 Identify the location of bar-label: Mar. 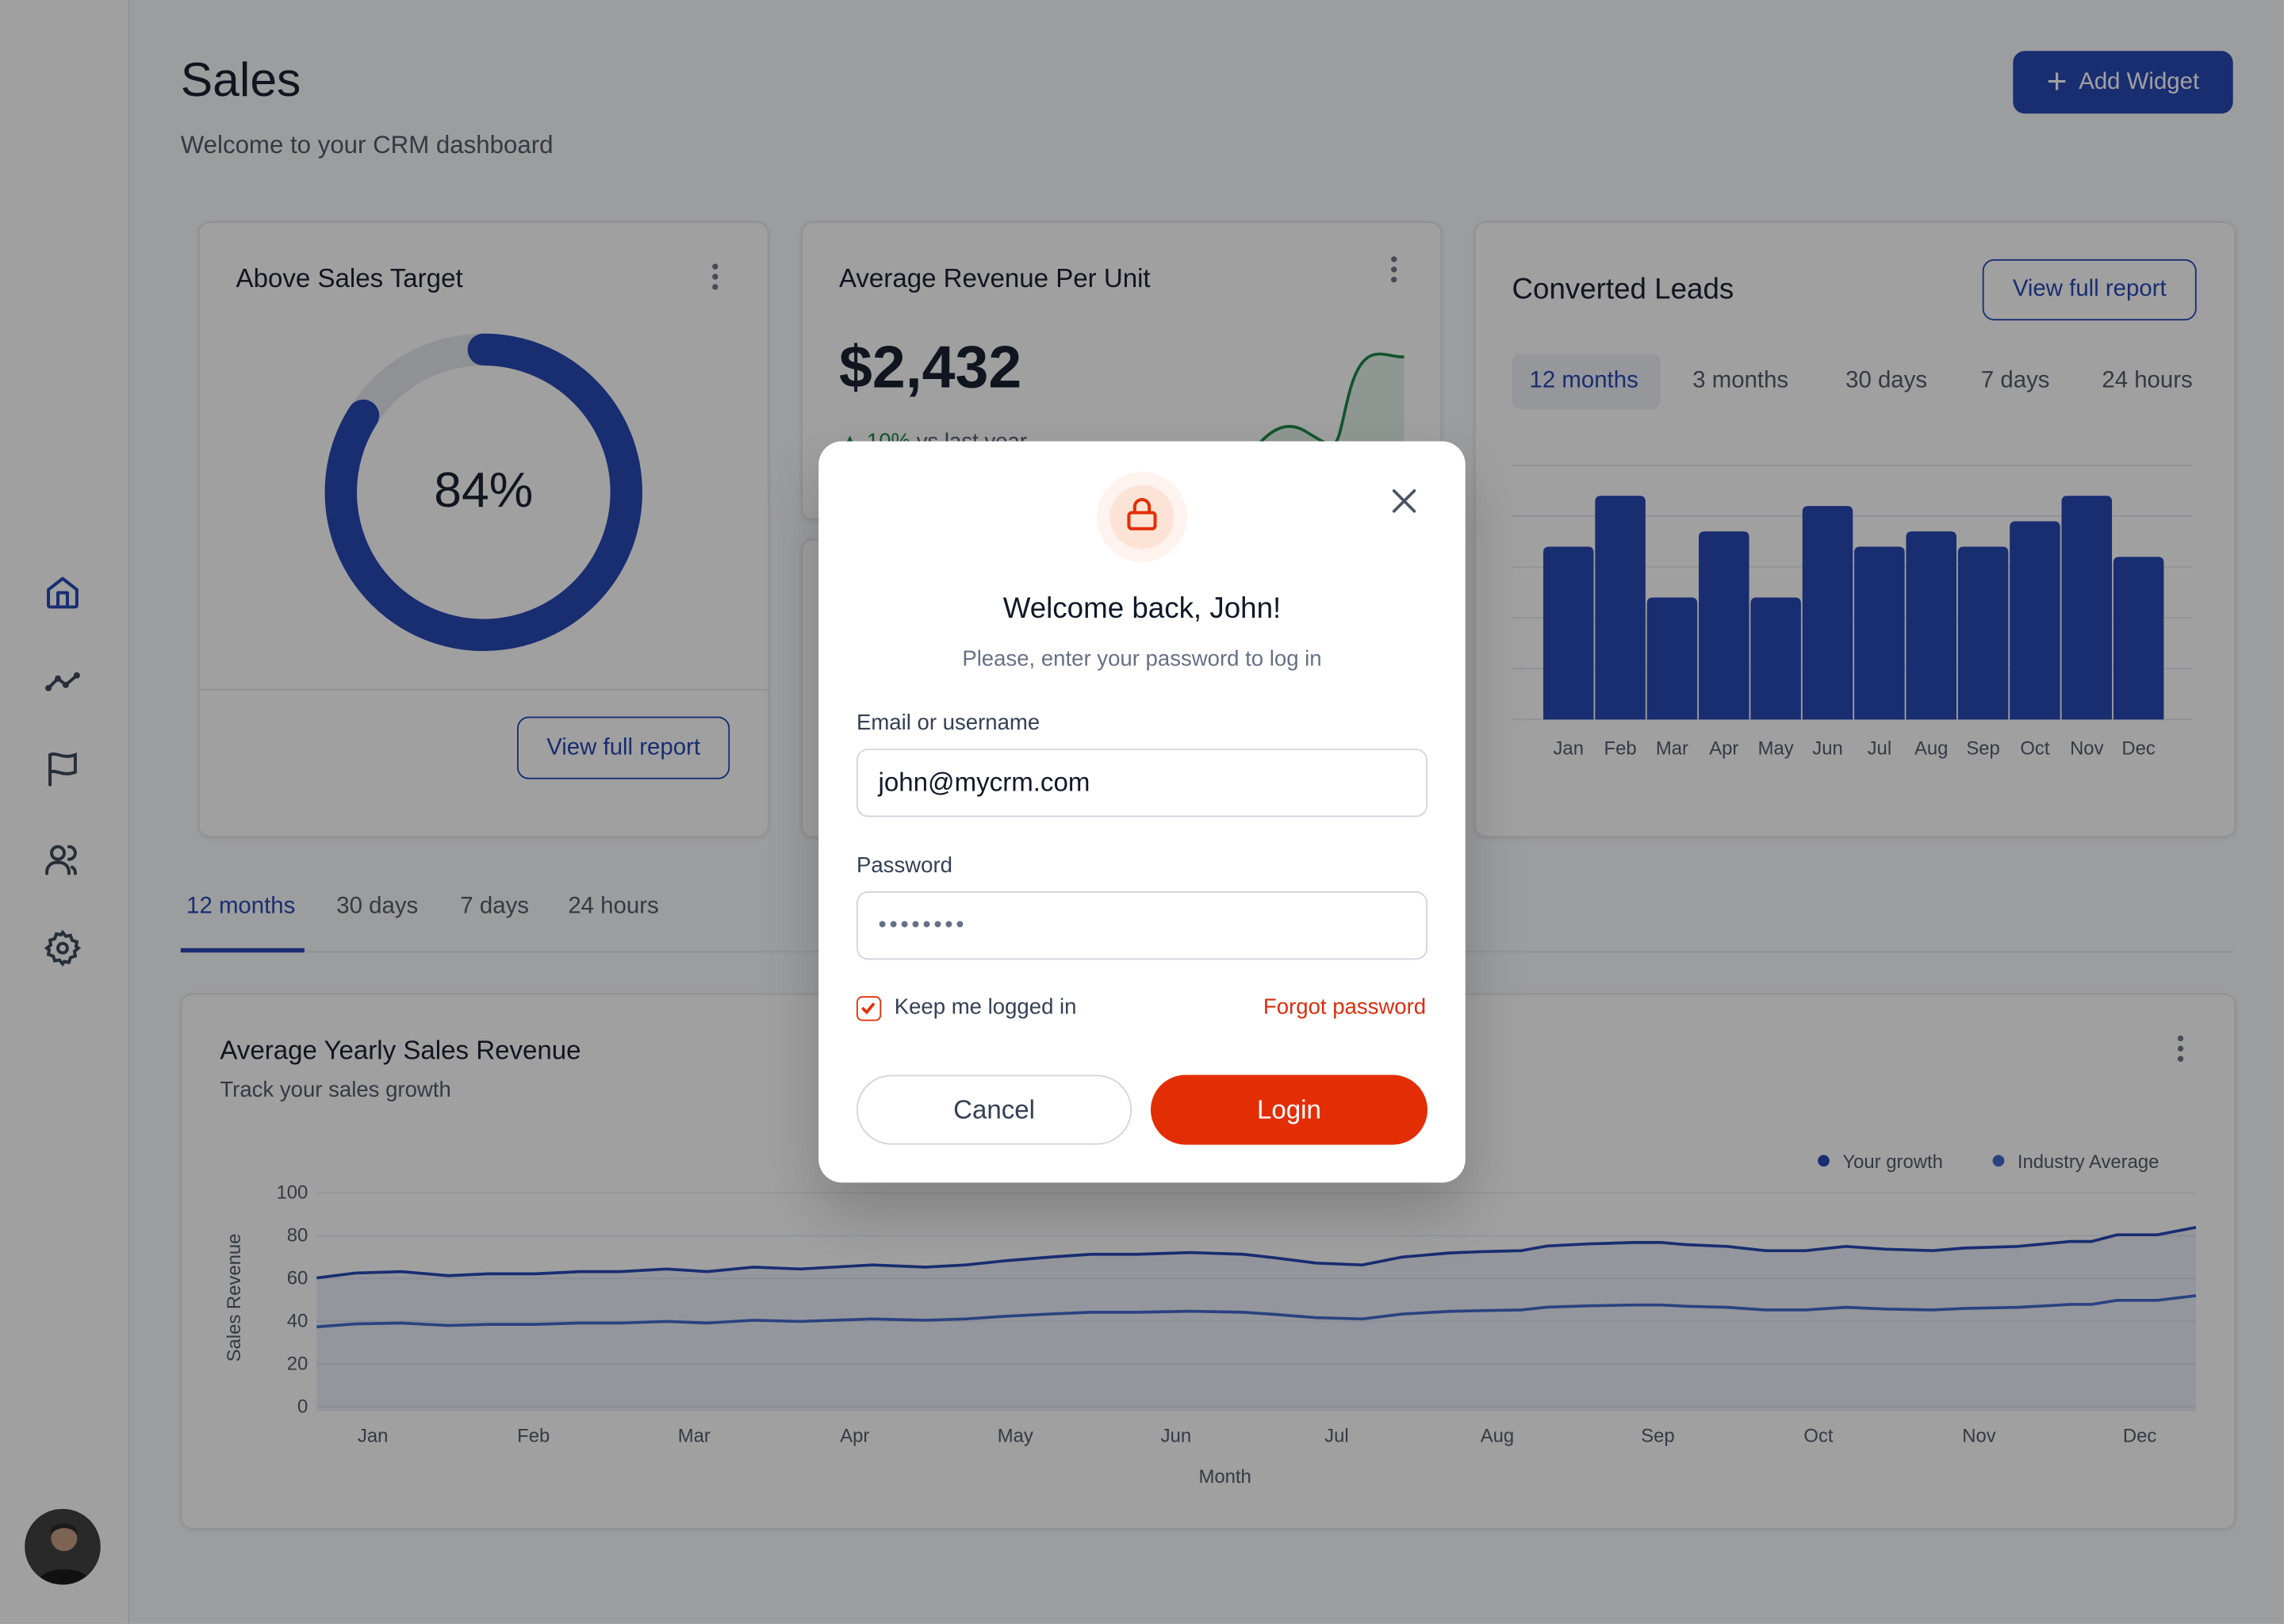
(1672, 748).